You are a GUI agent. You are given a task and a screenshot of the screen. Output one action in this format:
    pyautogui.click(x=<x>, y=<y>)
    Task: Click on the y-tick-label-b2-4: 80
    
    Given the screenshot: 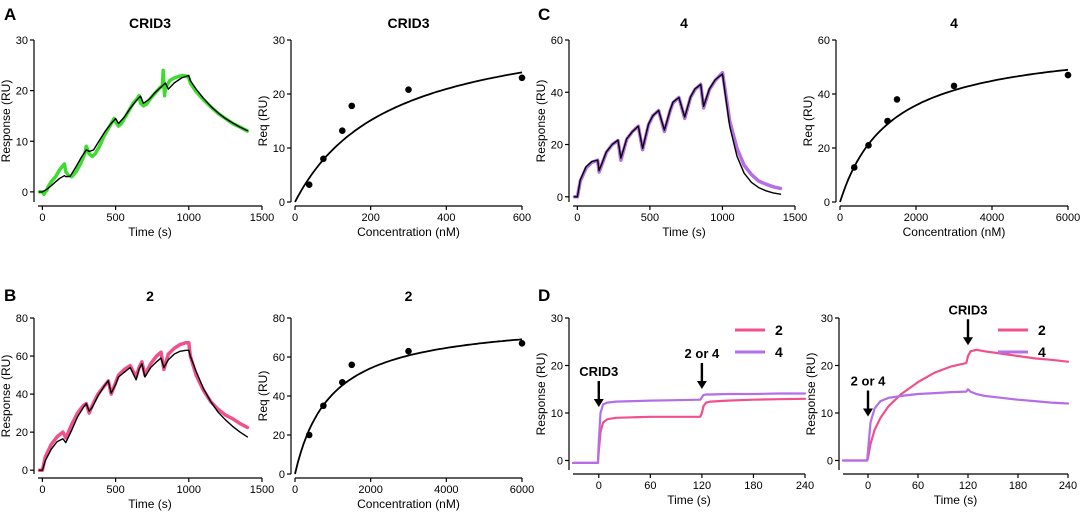 What is the action you would take?
    pyautogui.click(x=279, y=319)
    